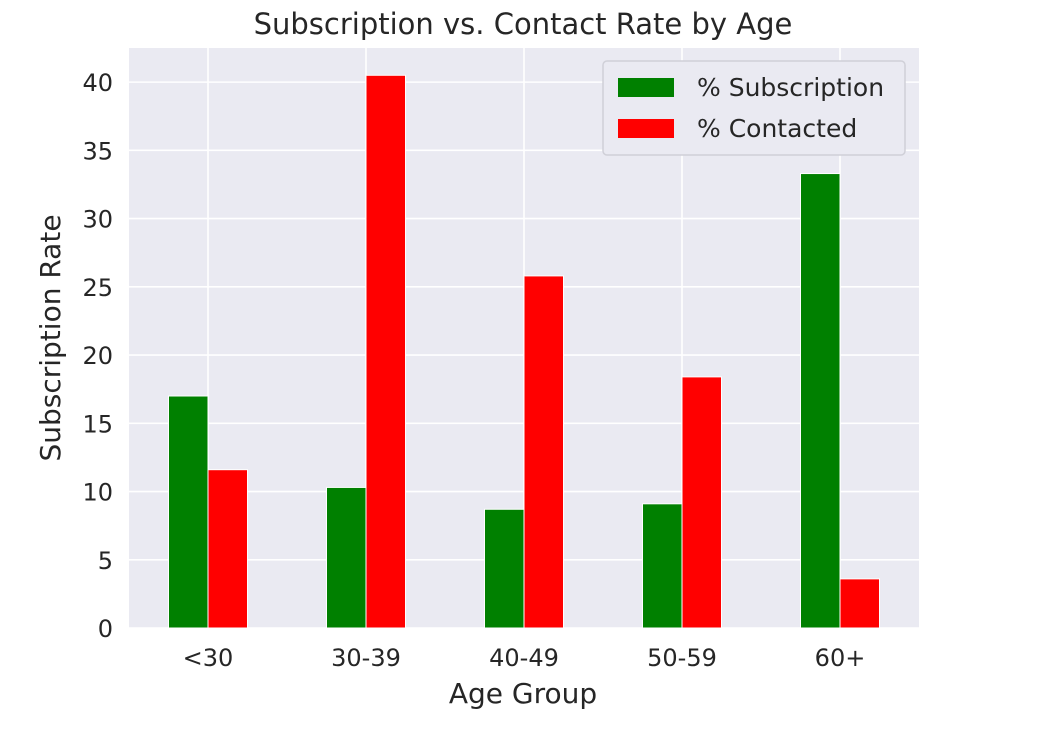 The image size is (1052, 737). What do you see at coordinates (790, 87) in the screenshot?
I see `legend-label: % Subscription` at bounding box center [790, 87].